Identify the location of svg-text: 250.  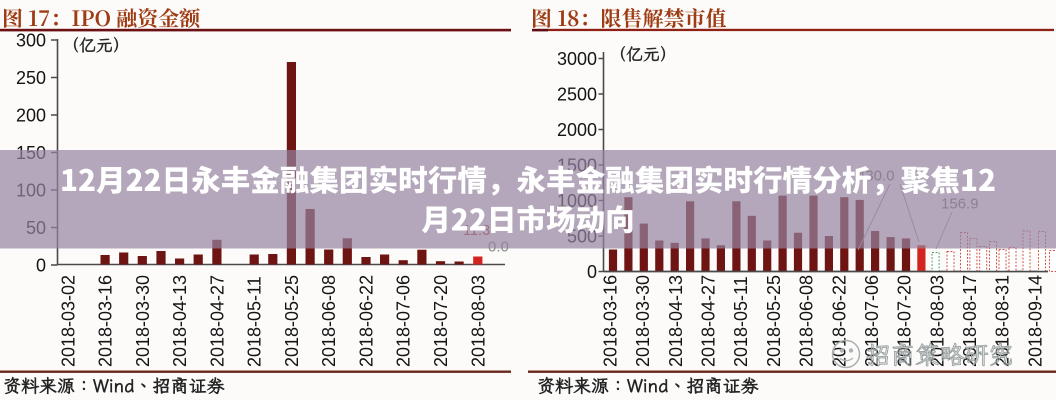
(31, 78).